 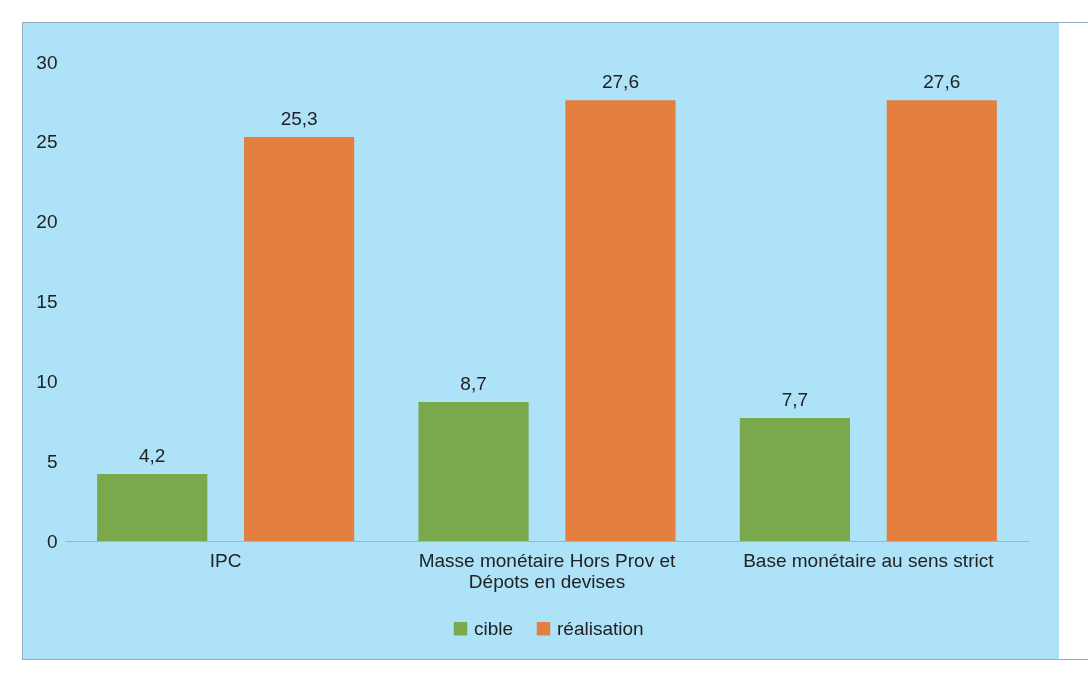 I want to click on data-label: 4,2, so click(x=152, y=455).